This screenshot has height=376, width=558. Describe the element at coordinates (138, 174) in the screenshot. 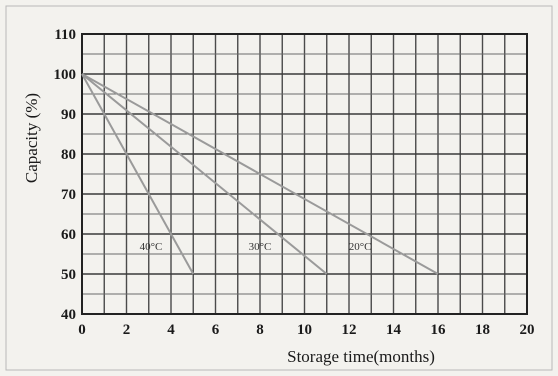

I see `series-line` at that location.